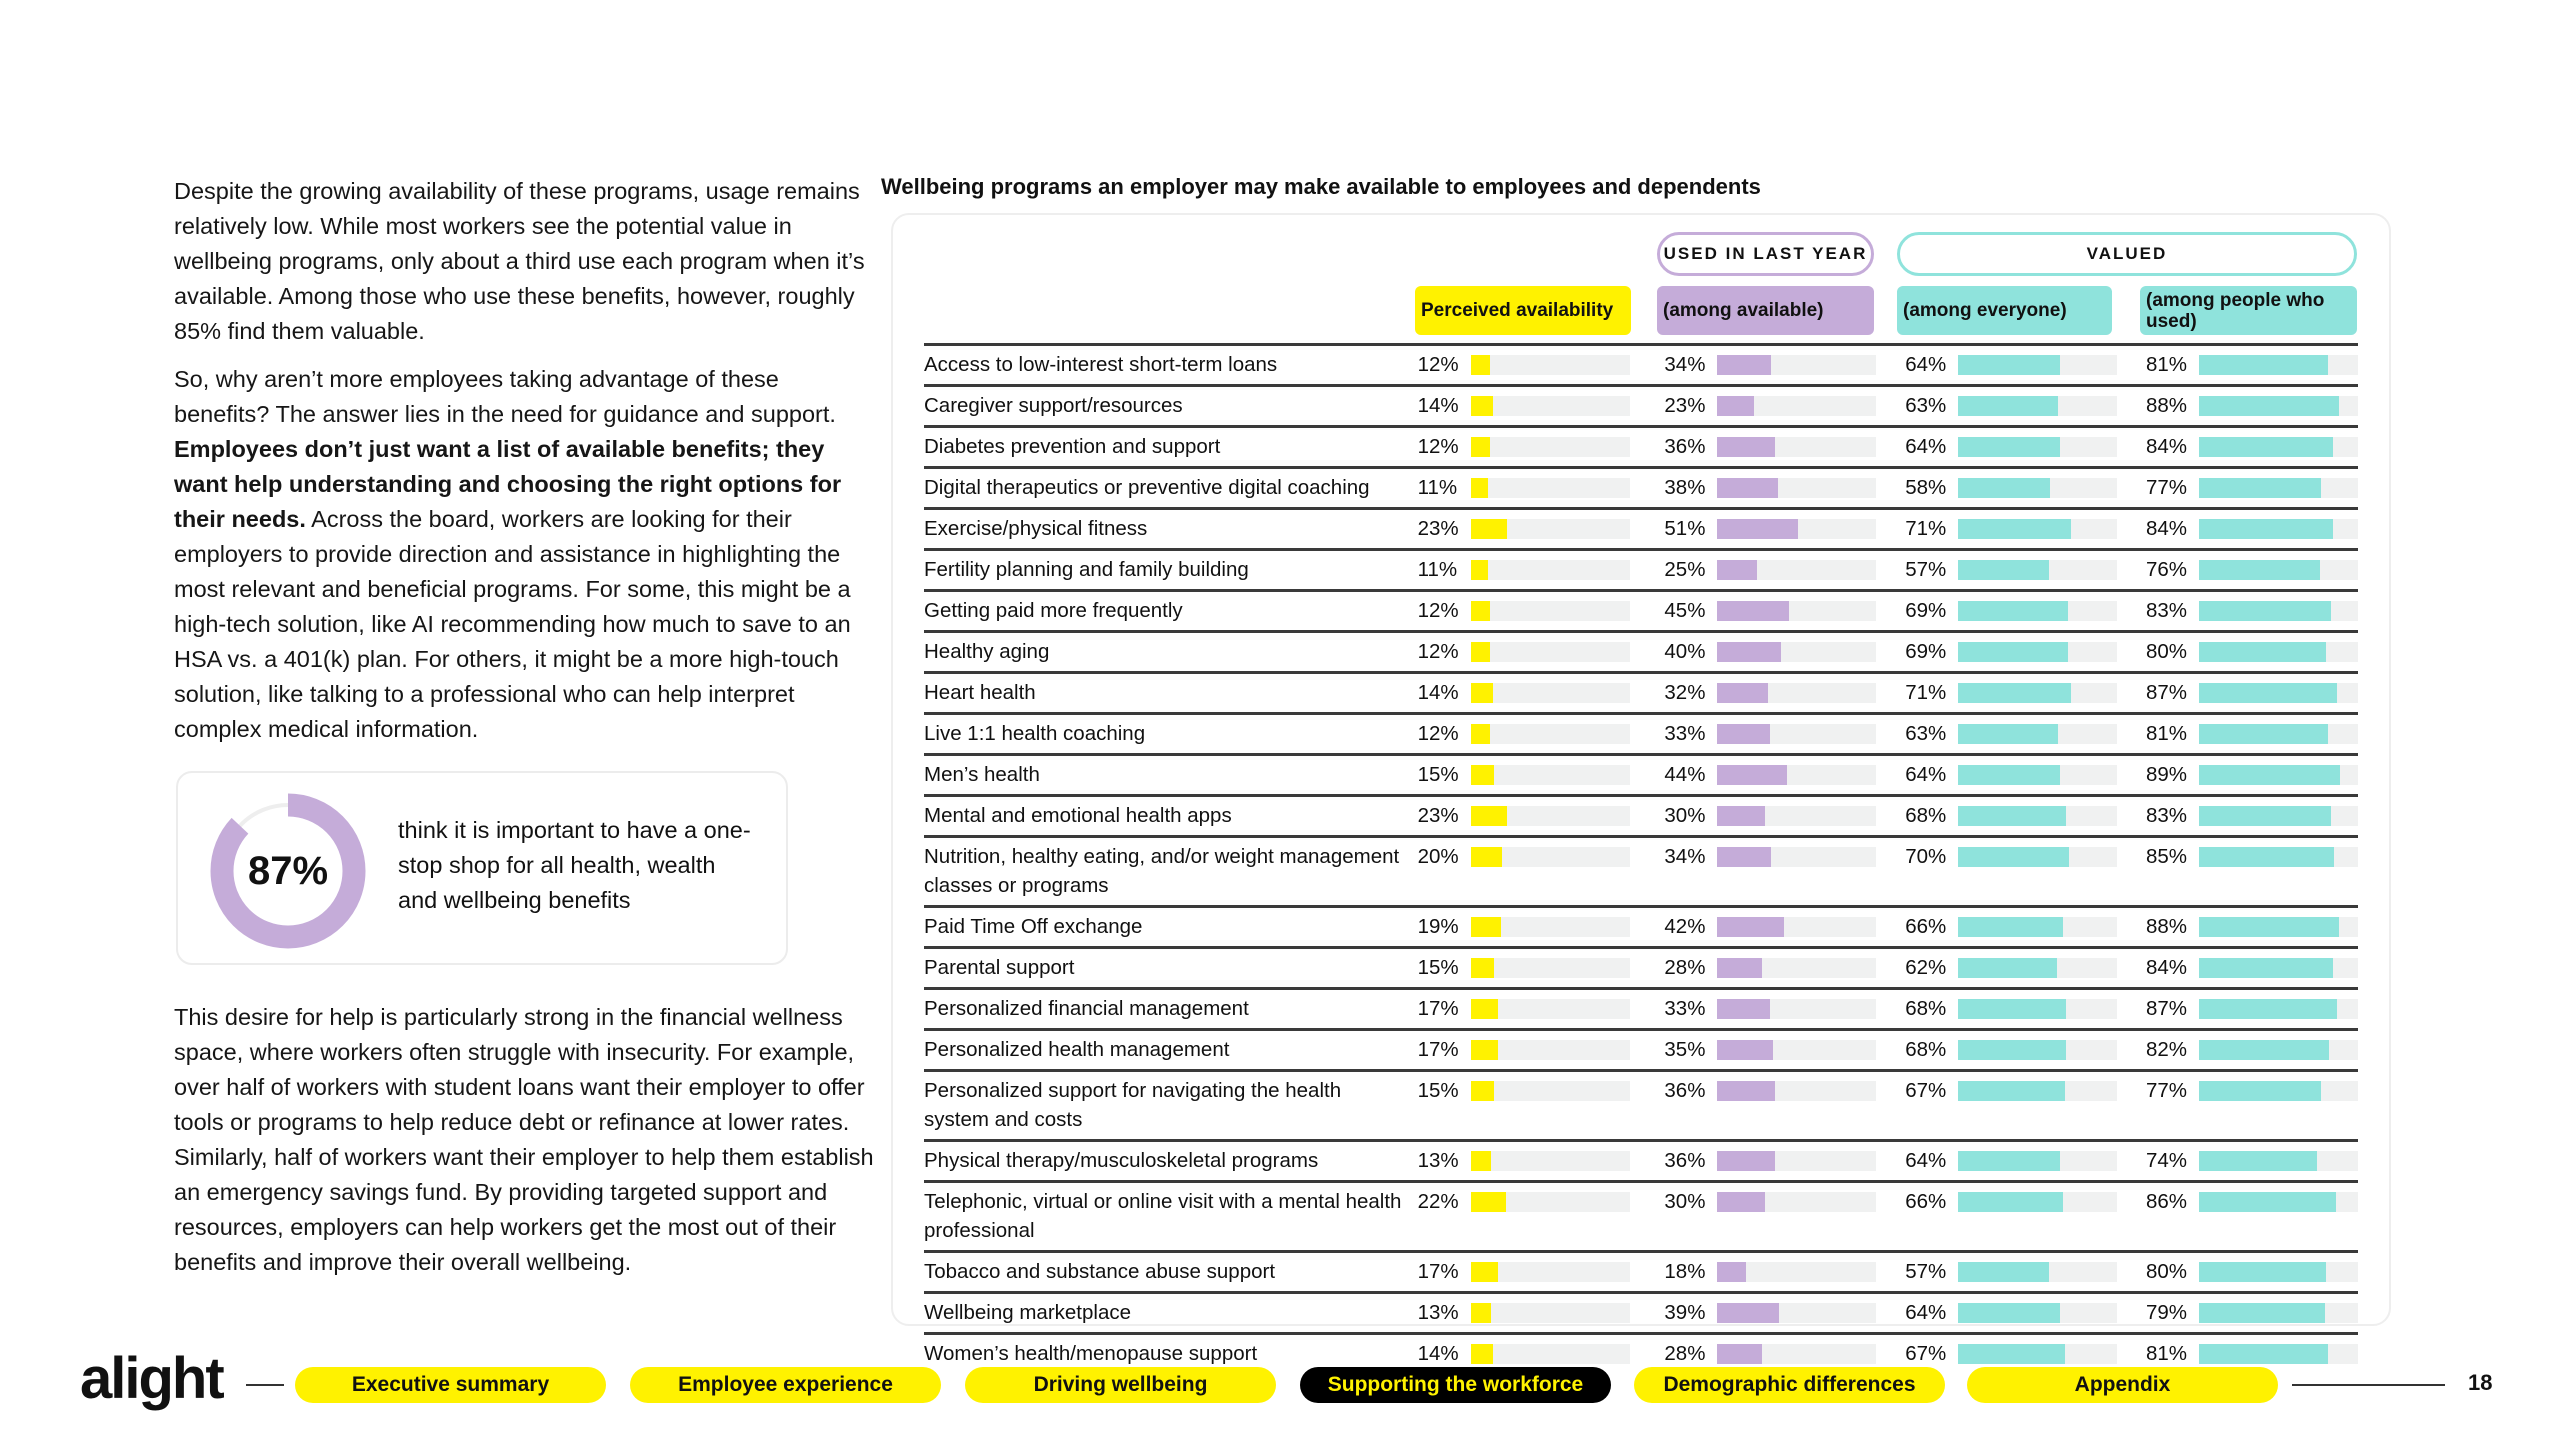 Image resolution: width=2560 pixels, height=1440 pixels. Describe the element at coordinates (1926, 405) in the screenshot. I see `value-label: 63%` at that location.